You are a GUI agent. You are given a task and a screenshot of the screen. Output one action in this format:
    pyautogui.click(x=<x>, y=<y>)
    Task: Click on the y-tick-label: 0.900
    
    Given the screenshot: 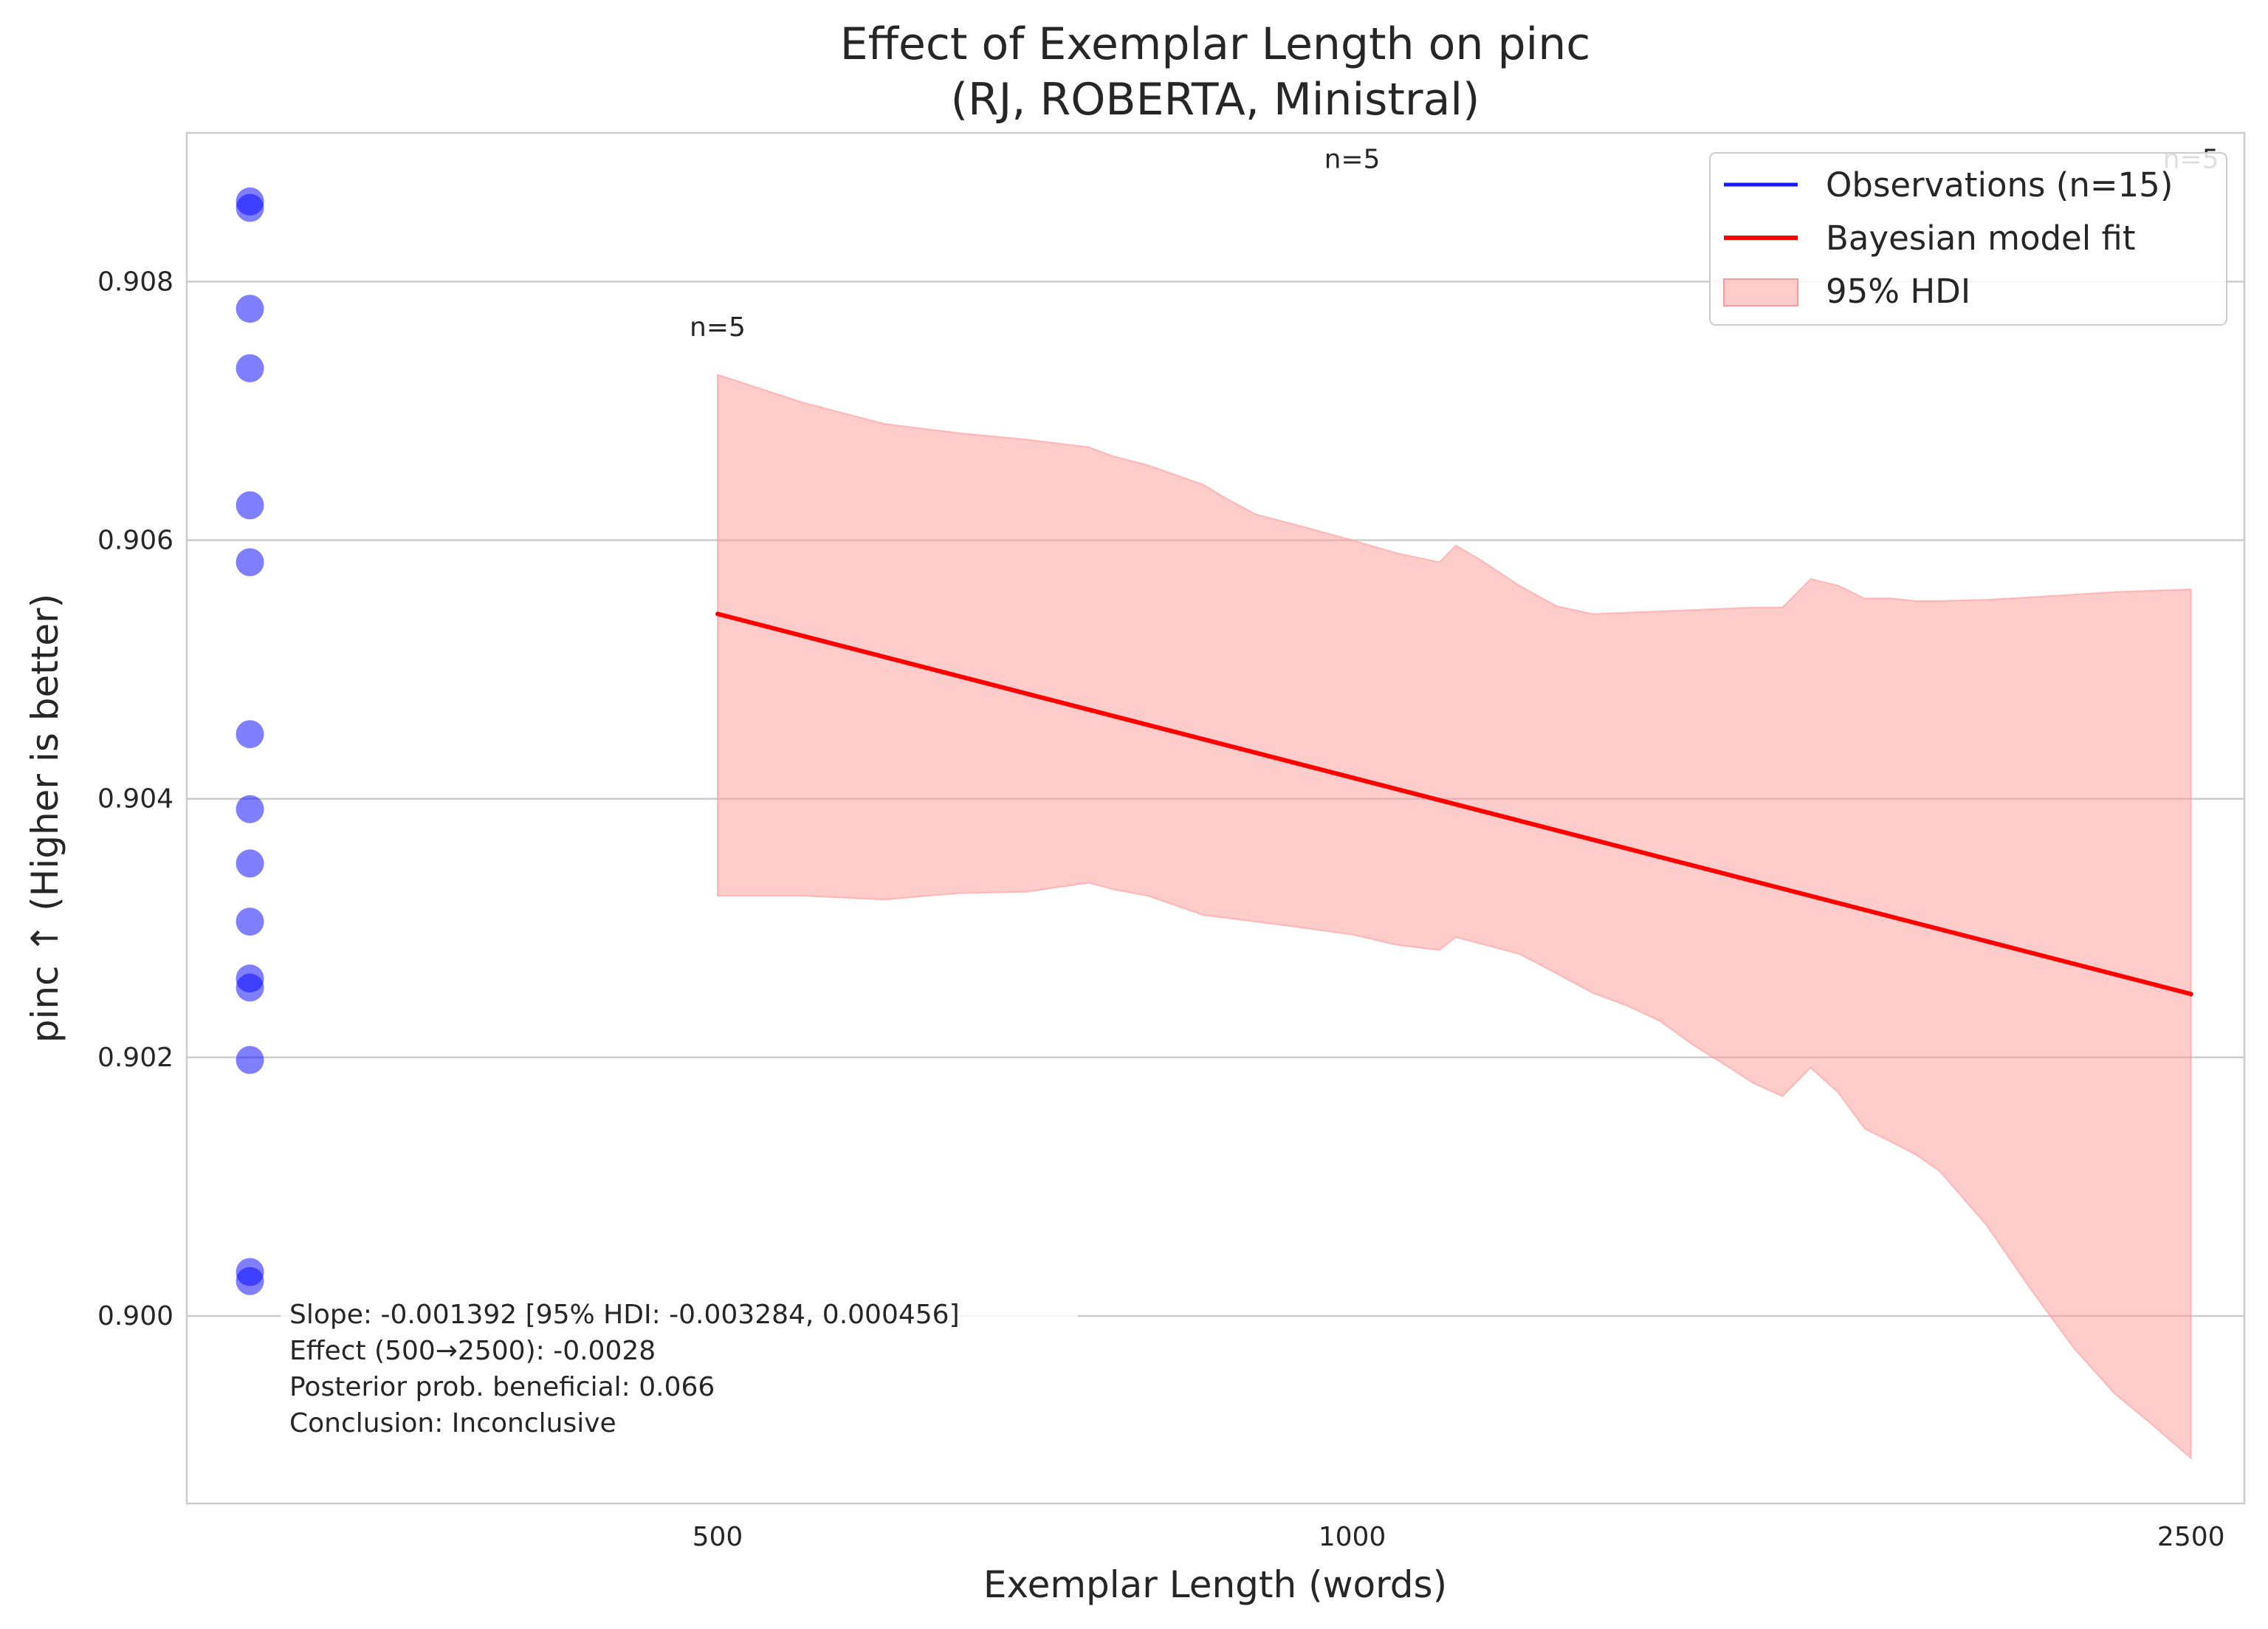 What is the action you would take?
    pyautogui.click(x=135, y=1316)
    